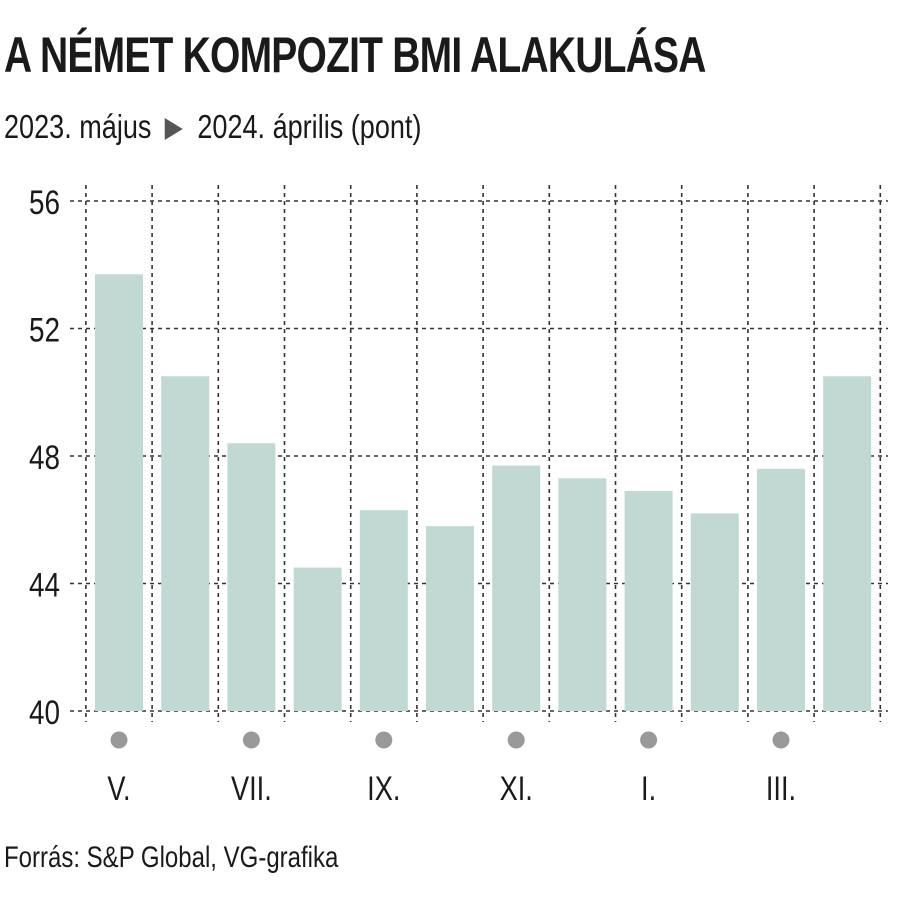 This screenshot has width=900, height=900. Describe the element at coordinates (309, 126) in the screenshot. I see `subtitle-end: 2024. április (pont)` at that location.